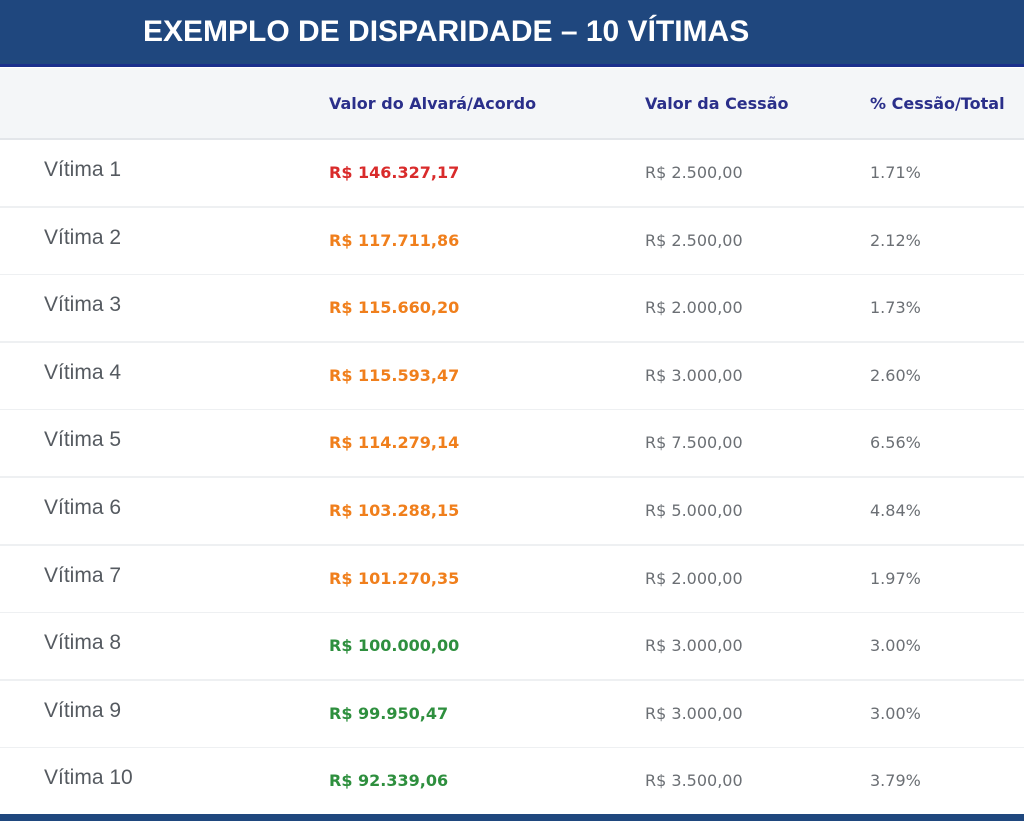 The height and width of the screenshot is (821, 1024). Describe the element at coordinates (512, 309) in the screenshot. I see `table-row: Vítima 3 R$ 115.660,20 R$ 2.000,00 1.73%` at that location.